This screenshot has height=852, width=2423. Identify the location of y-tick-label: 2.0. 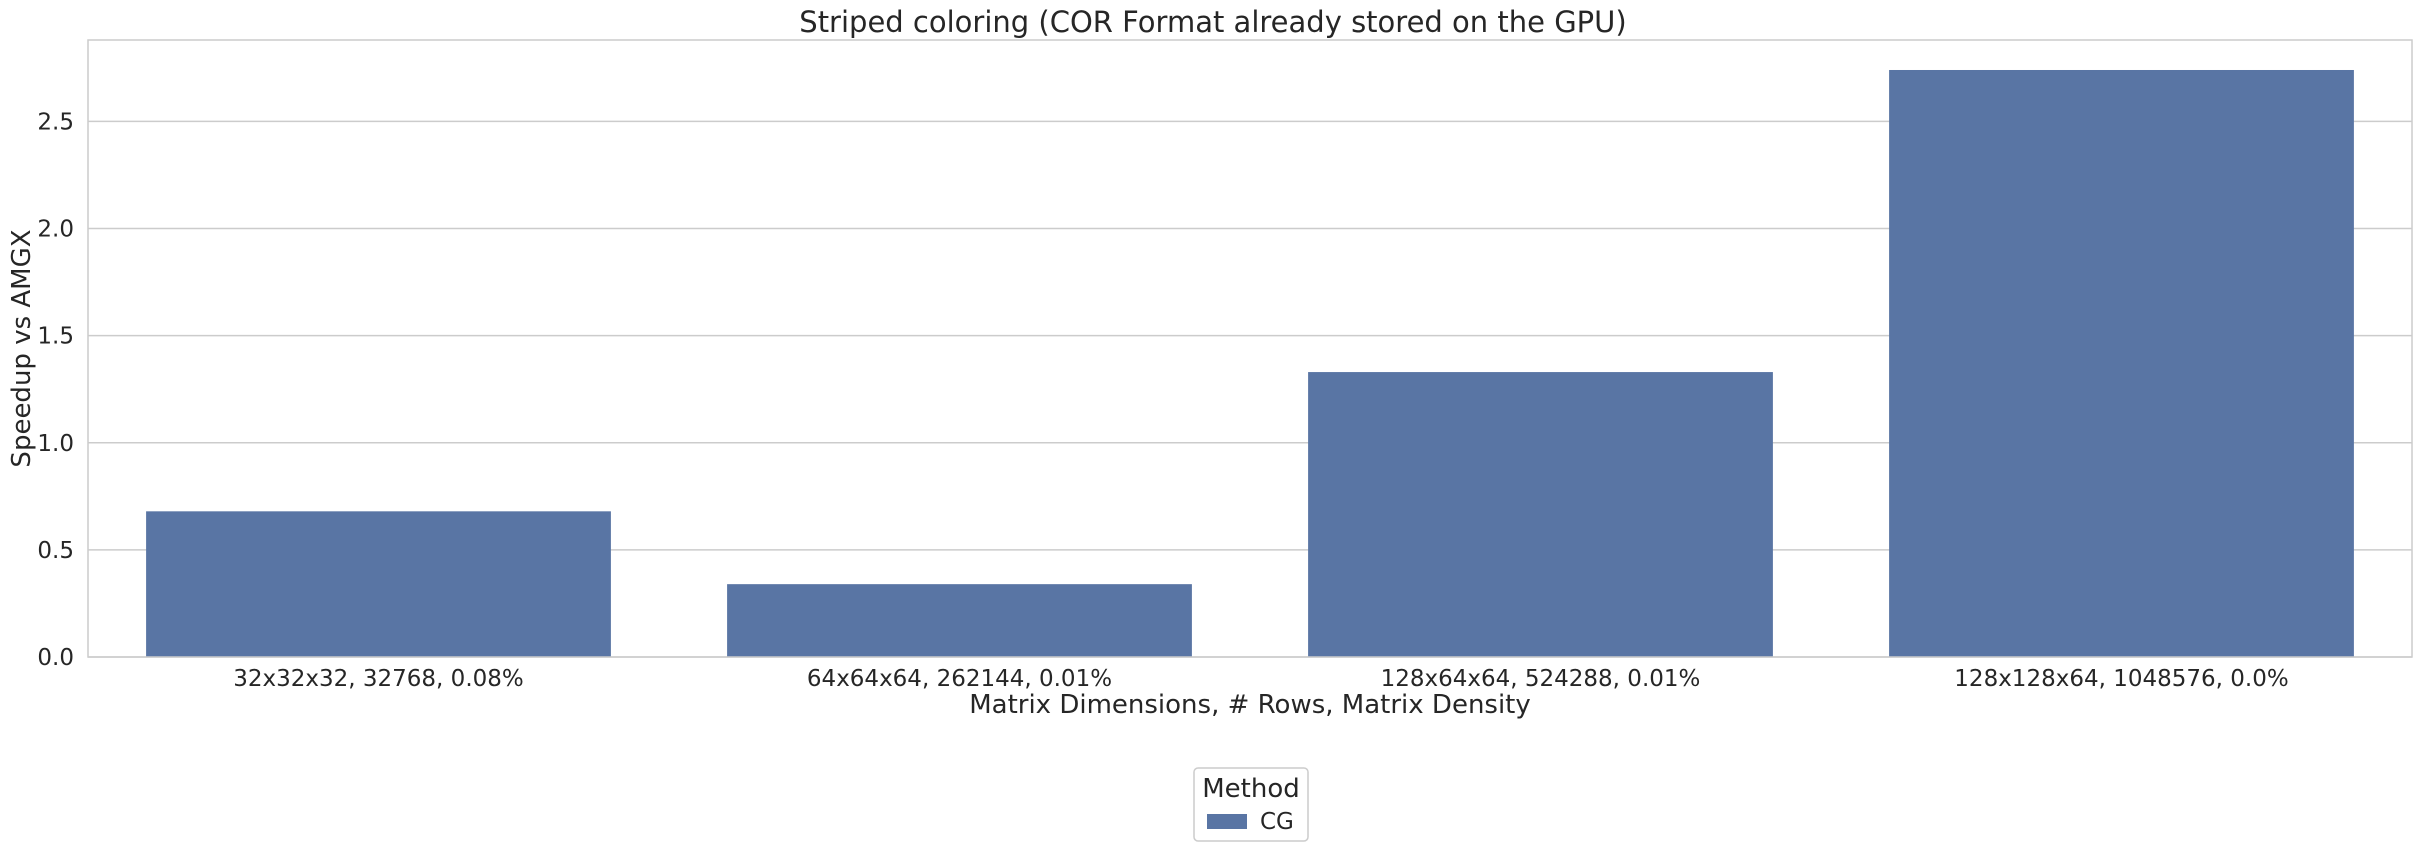
(55, 230).